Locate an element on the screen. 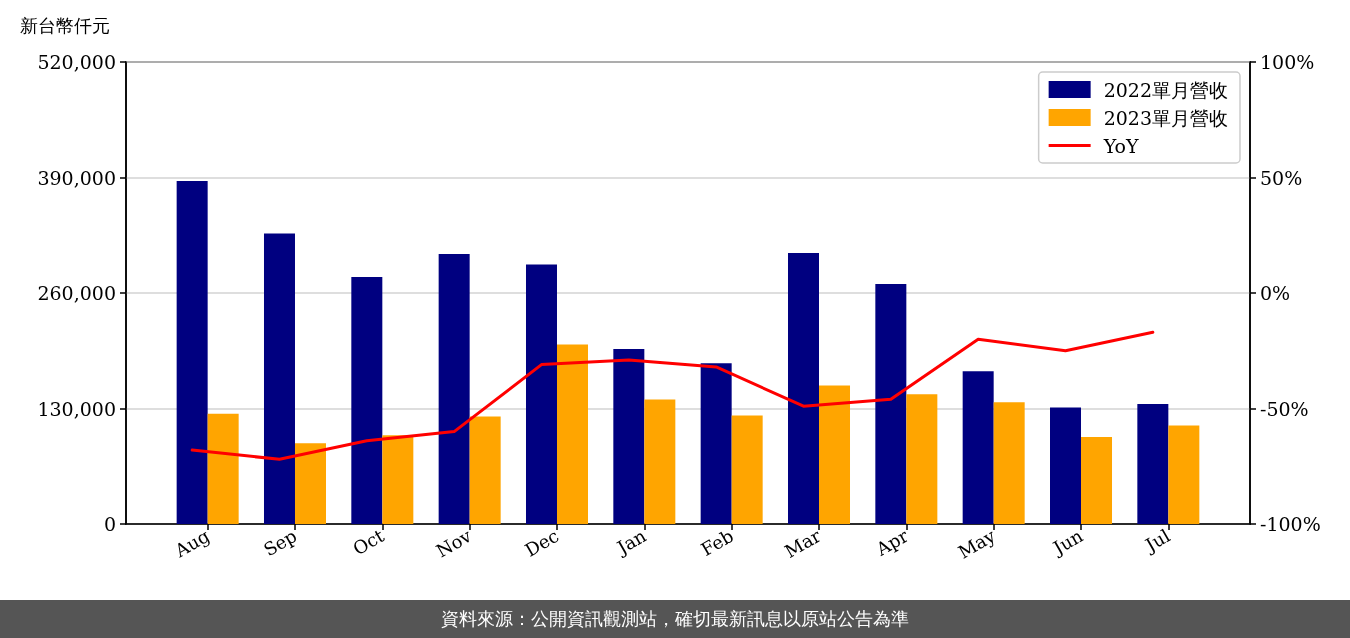 This screenshot has height=638, width=1350. x-tick-label: Jan is located at coordinates (630, 541).